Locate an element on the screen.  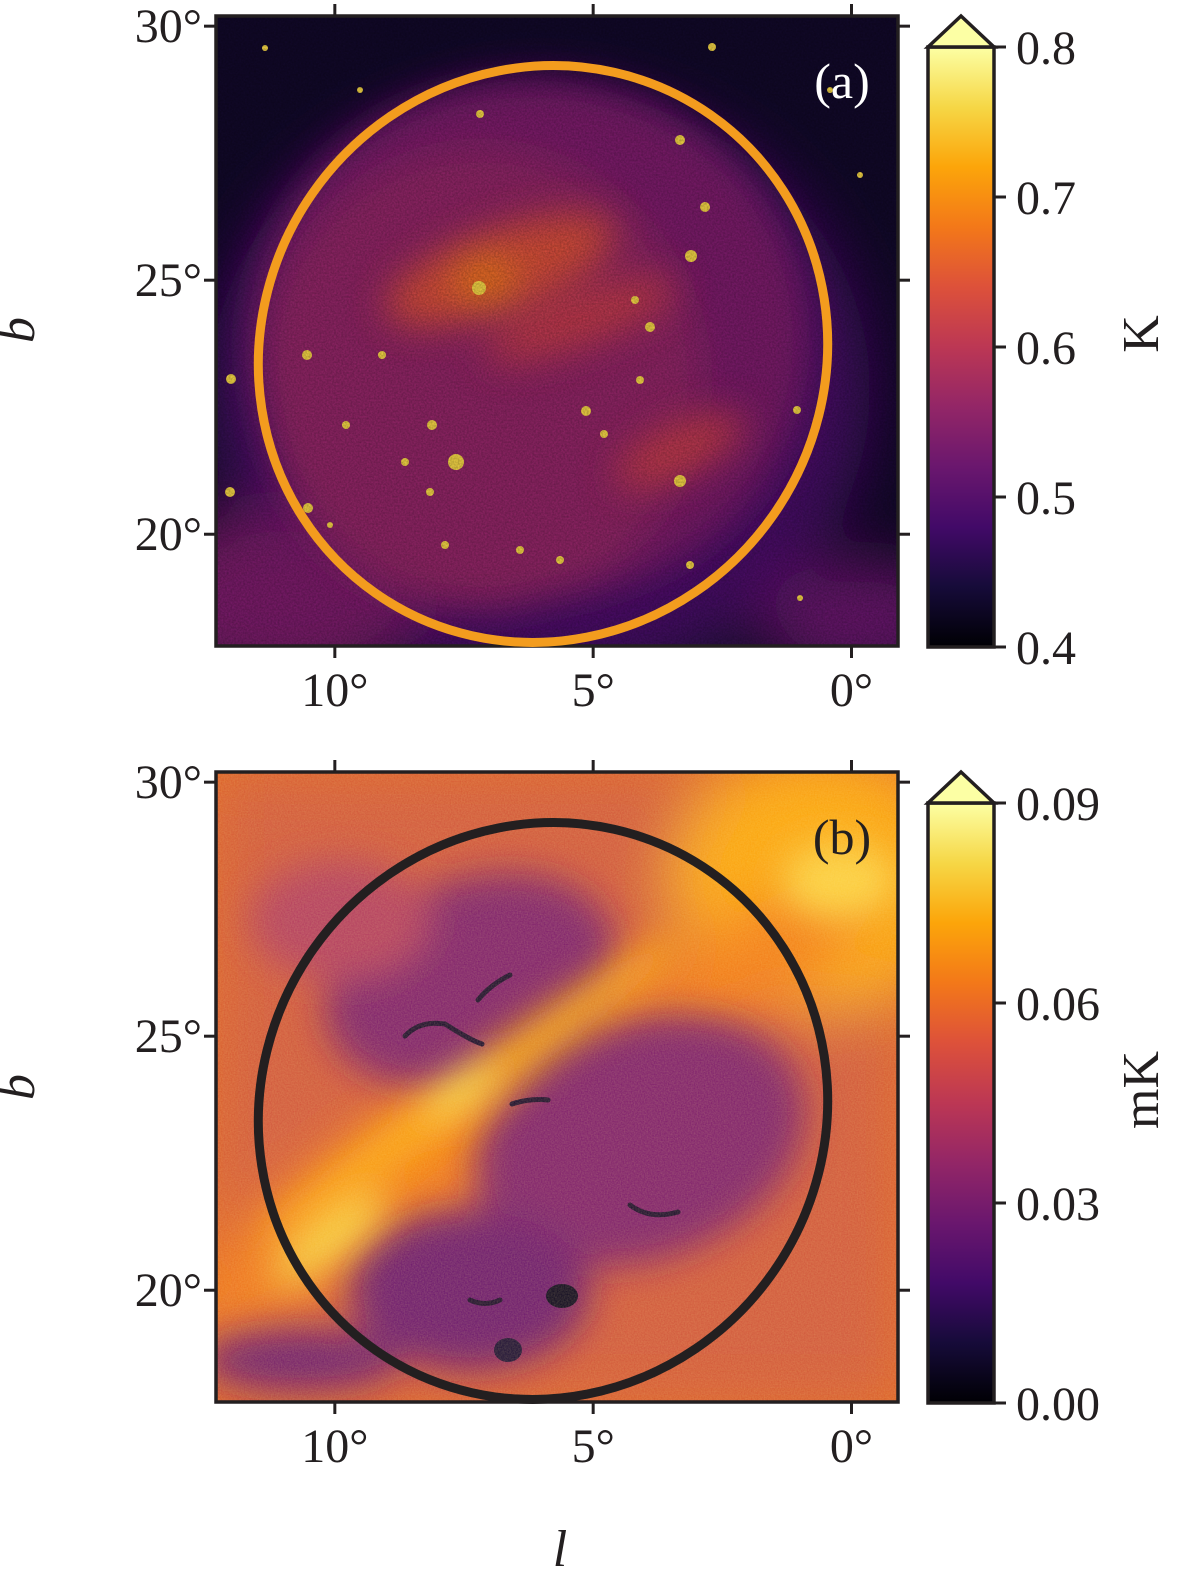
colorbar-unit-label-b: mK is located at coordinates (1141, 1090).